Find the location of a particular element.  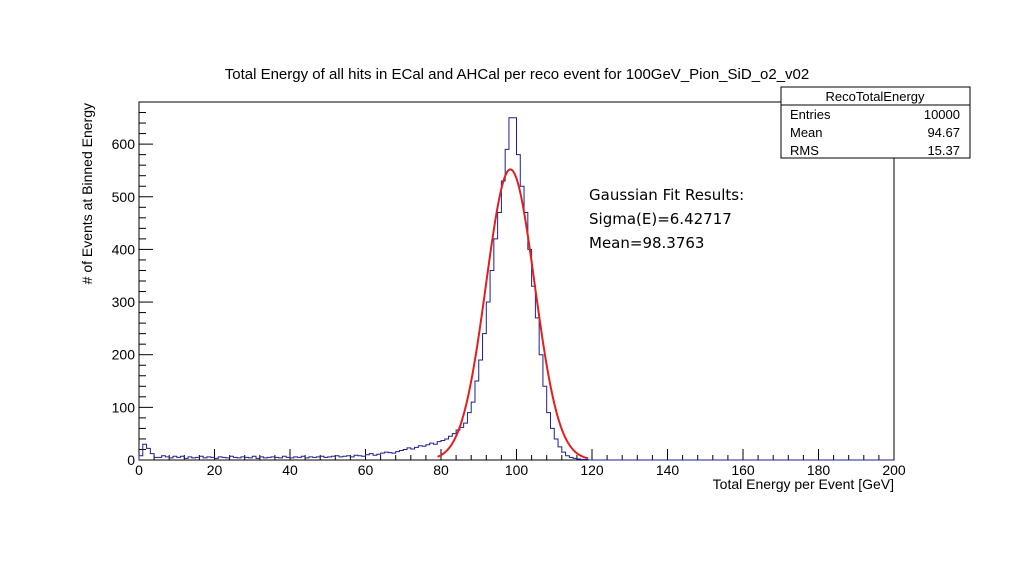

x-tick-label: 200 is located at coordinates (894, 470).